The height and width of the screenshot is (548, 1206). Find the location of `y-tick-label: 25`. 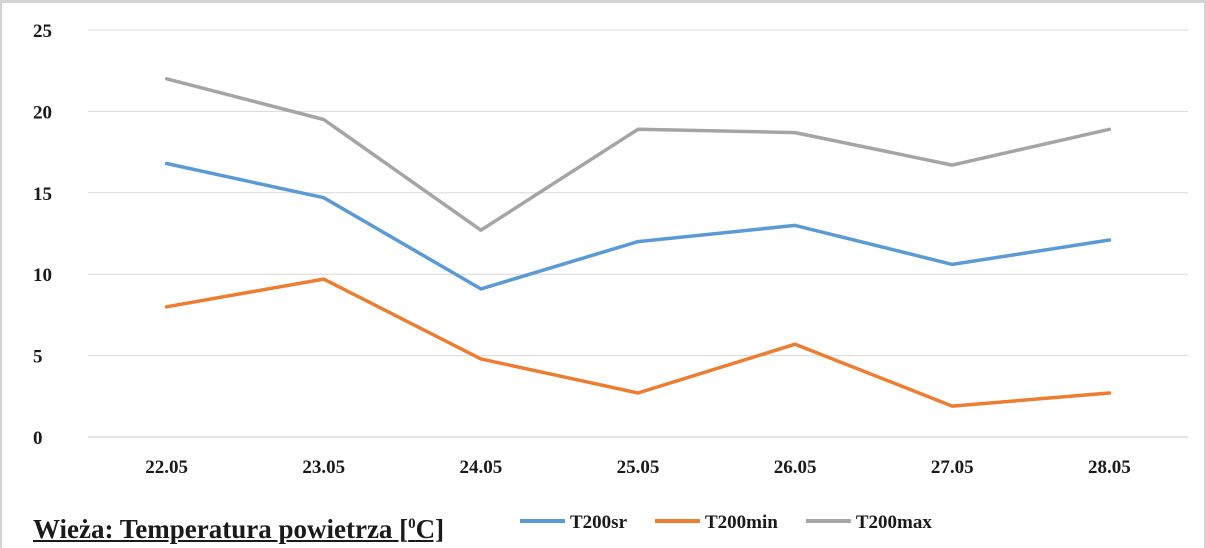

y-tick-label: 25 is located at coordinates (42, 31).